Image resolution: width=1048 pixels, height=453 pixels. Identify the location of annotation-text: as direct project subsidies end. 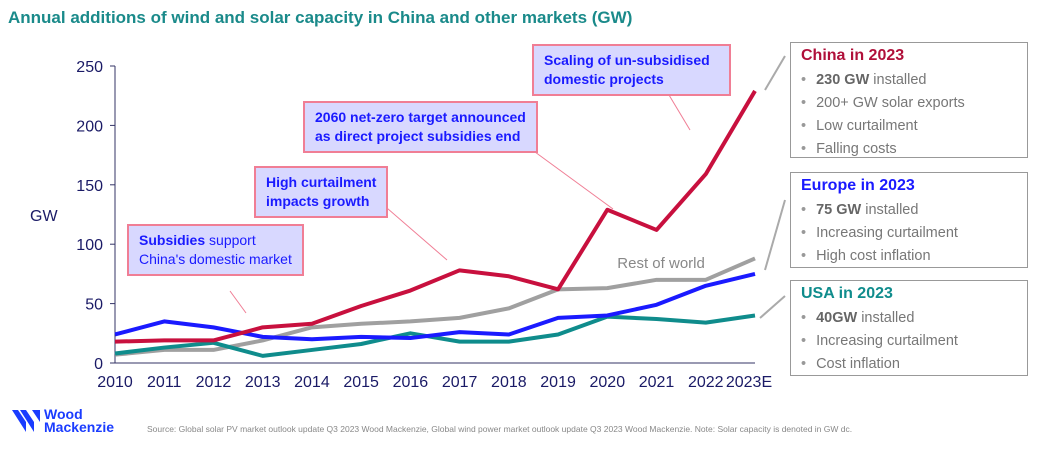
(418, 136).